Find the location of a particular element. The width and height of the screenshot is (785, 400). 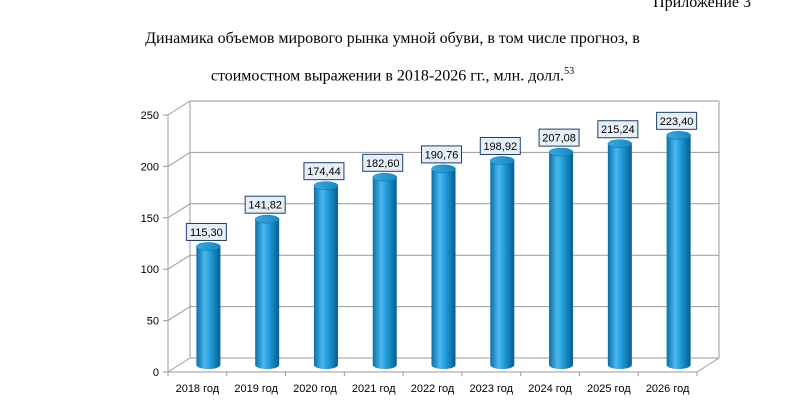

y-tick-label: 250 is located at coordinates (150, 116).